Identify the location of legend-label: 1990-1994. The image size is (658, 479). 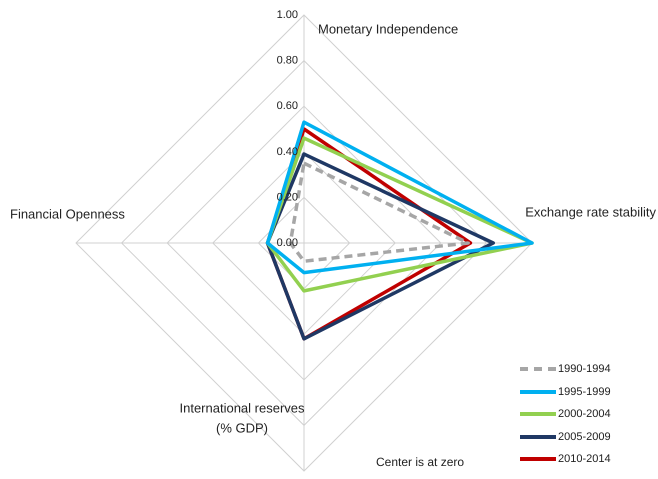
(584, 369).